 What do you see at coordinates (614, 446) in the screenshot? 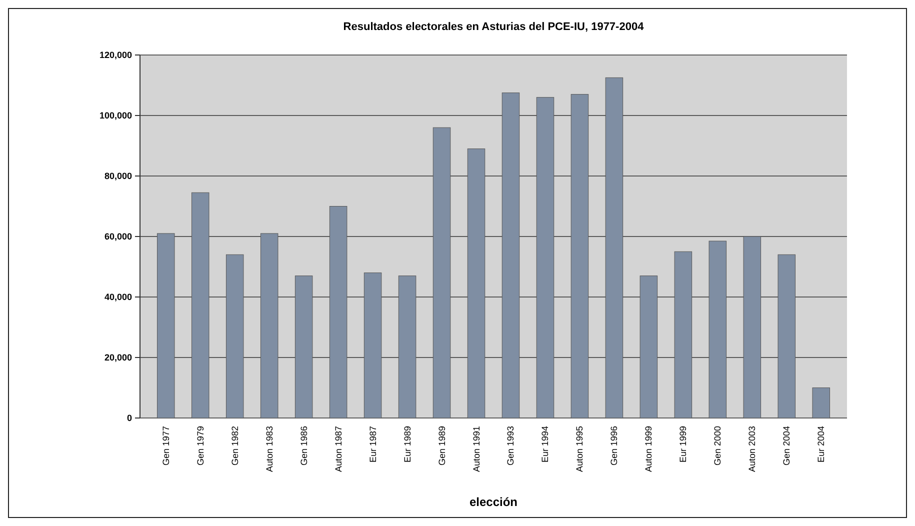
I see `x-tick-label: Gen 1996` at bounding box center [614, 446].